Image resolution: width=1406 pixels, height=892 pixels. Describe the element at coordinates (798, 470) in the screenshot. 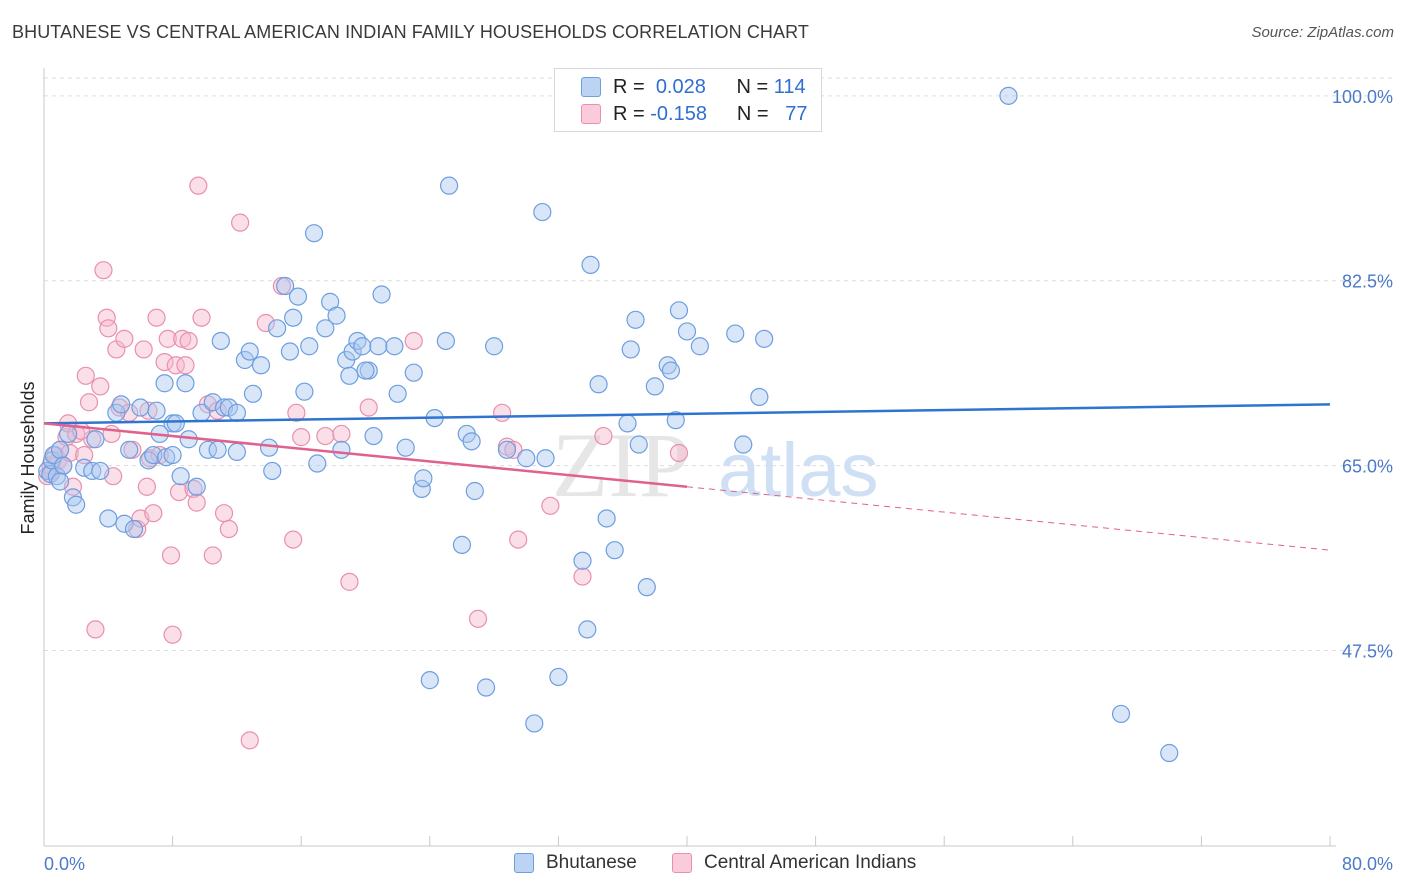

I see `watermark-atlas: atlas` at that location.